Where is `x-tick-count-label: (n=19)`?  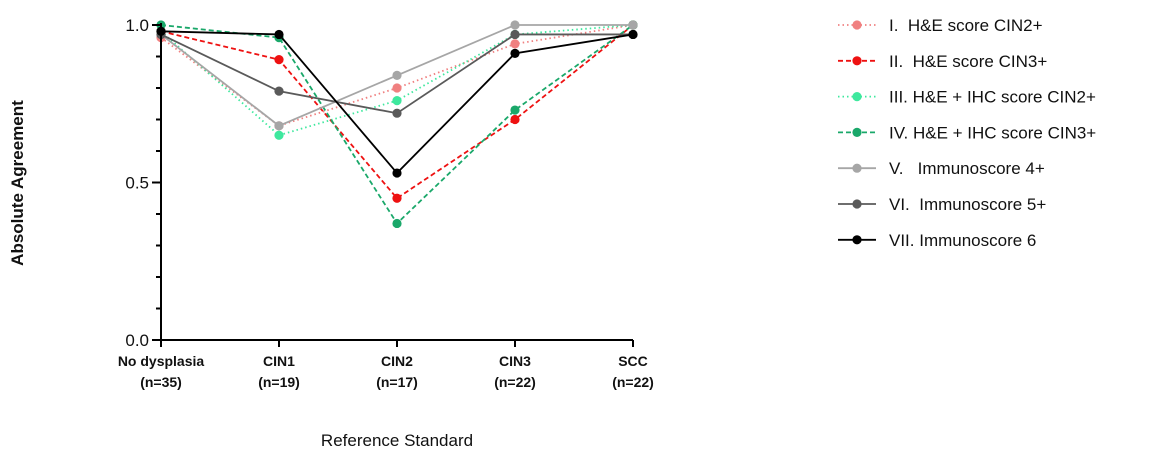
x-tick-count-label: (n=19) is located at coordinates (279, 382).